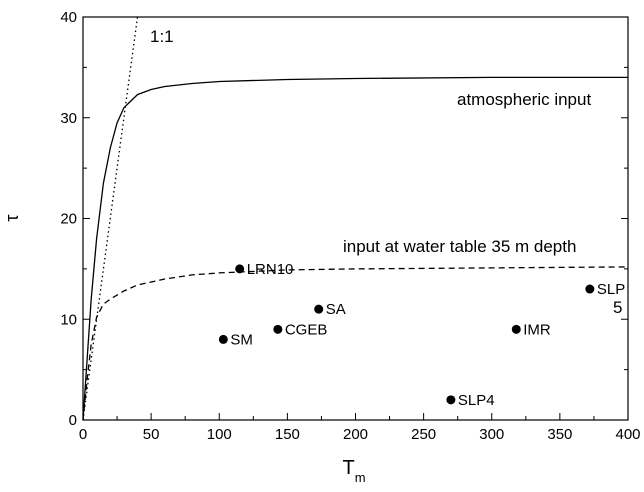 The height and width of the screenshot is (492, 644). I want to click on y-tick-label: 0, so click(73, 420).